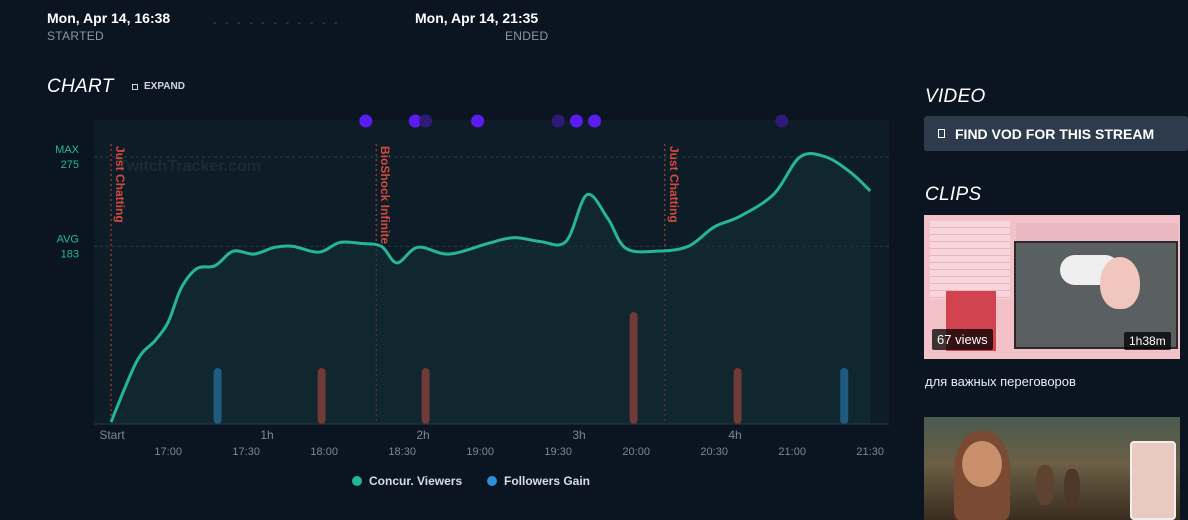  I want to click on chat-overlay, so click(970, 260).